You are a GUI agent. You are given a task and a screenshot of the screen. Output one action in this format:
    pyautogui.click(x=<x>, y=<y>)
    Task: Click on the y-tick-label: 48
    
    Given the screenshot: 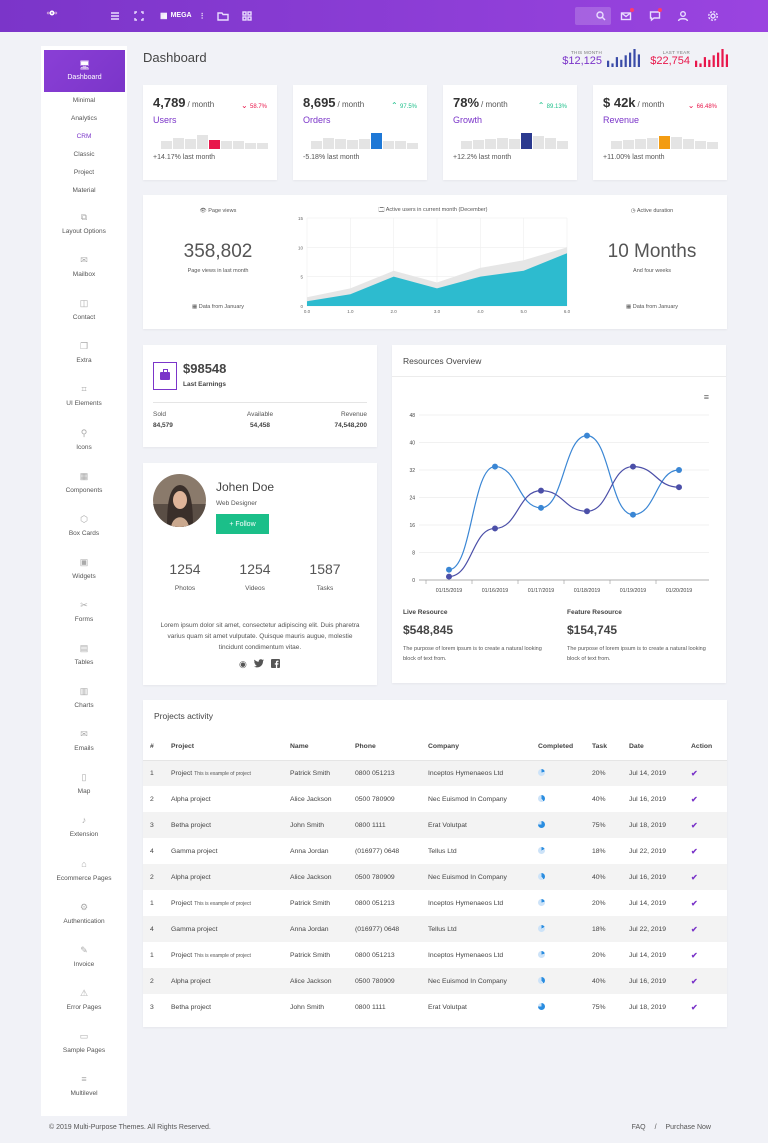 What is the action you would take?
    pyautogui.click(x=412, y=416)
    